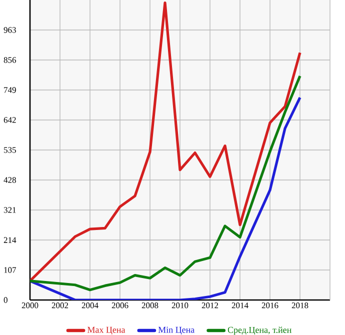  What do you see at coordinates (10, 90) in the screenshot?
I see `y-tick-label: 749` at bounding box center [10, 90].